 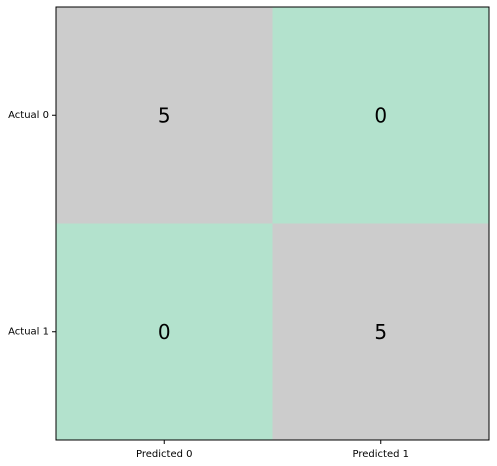 I want to click on cell-value-r0-c0: 5, so click(x=164, y=115).